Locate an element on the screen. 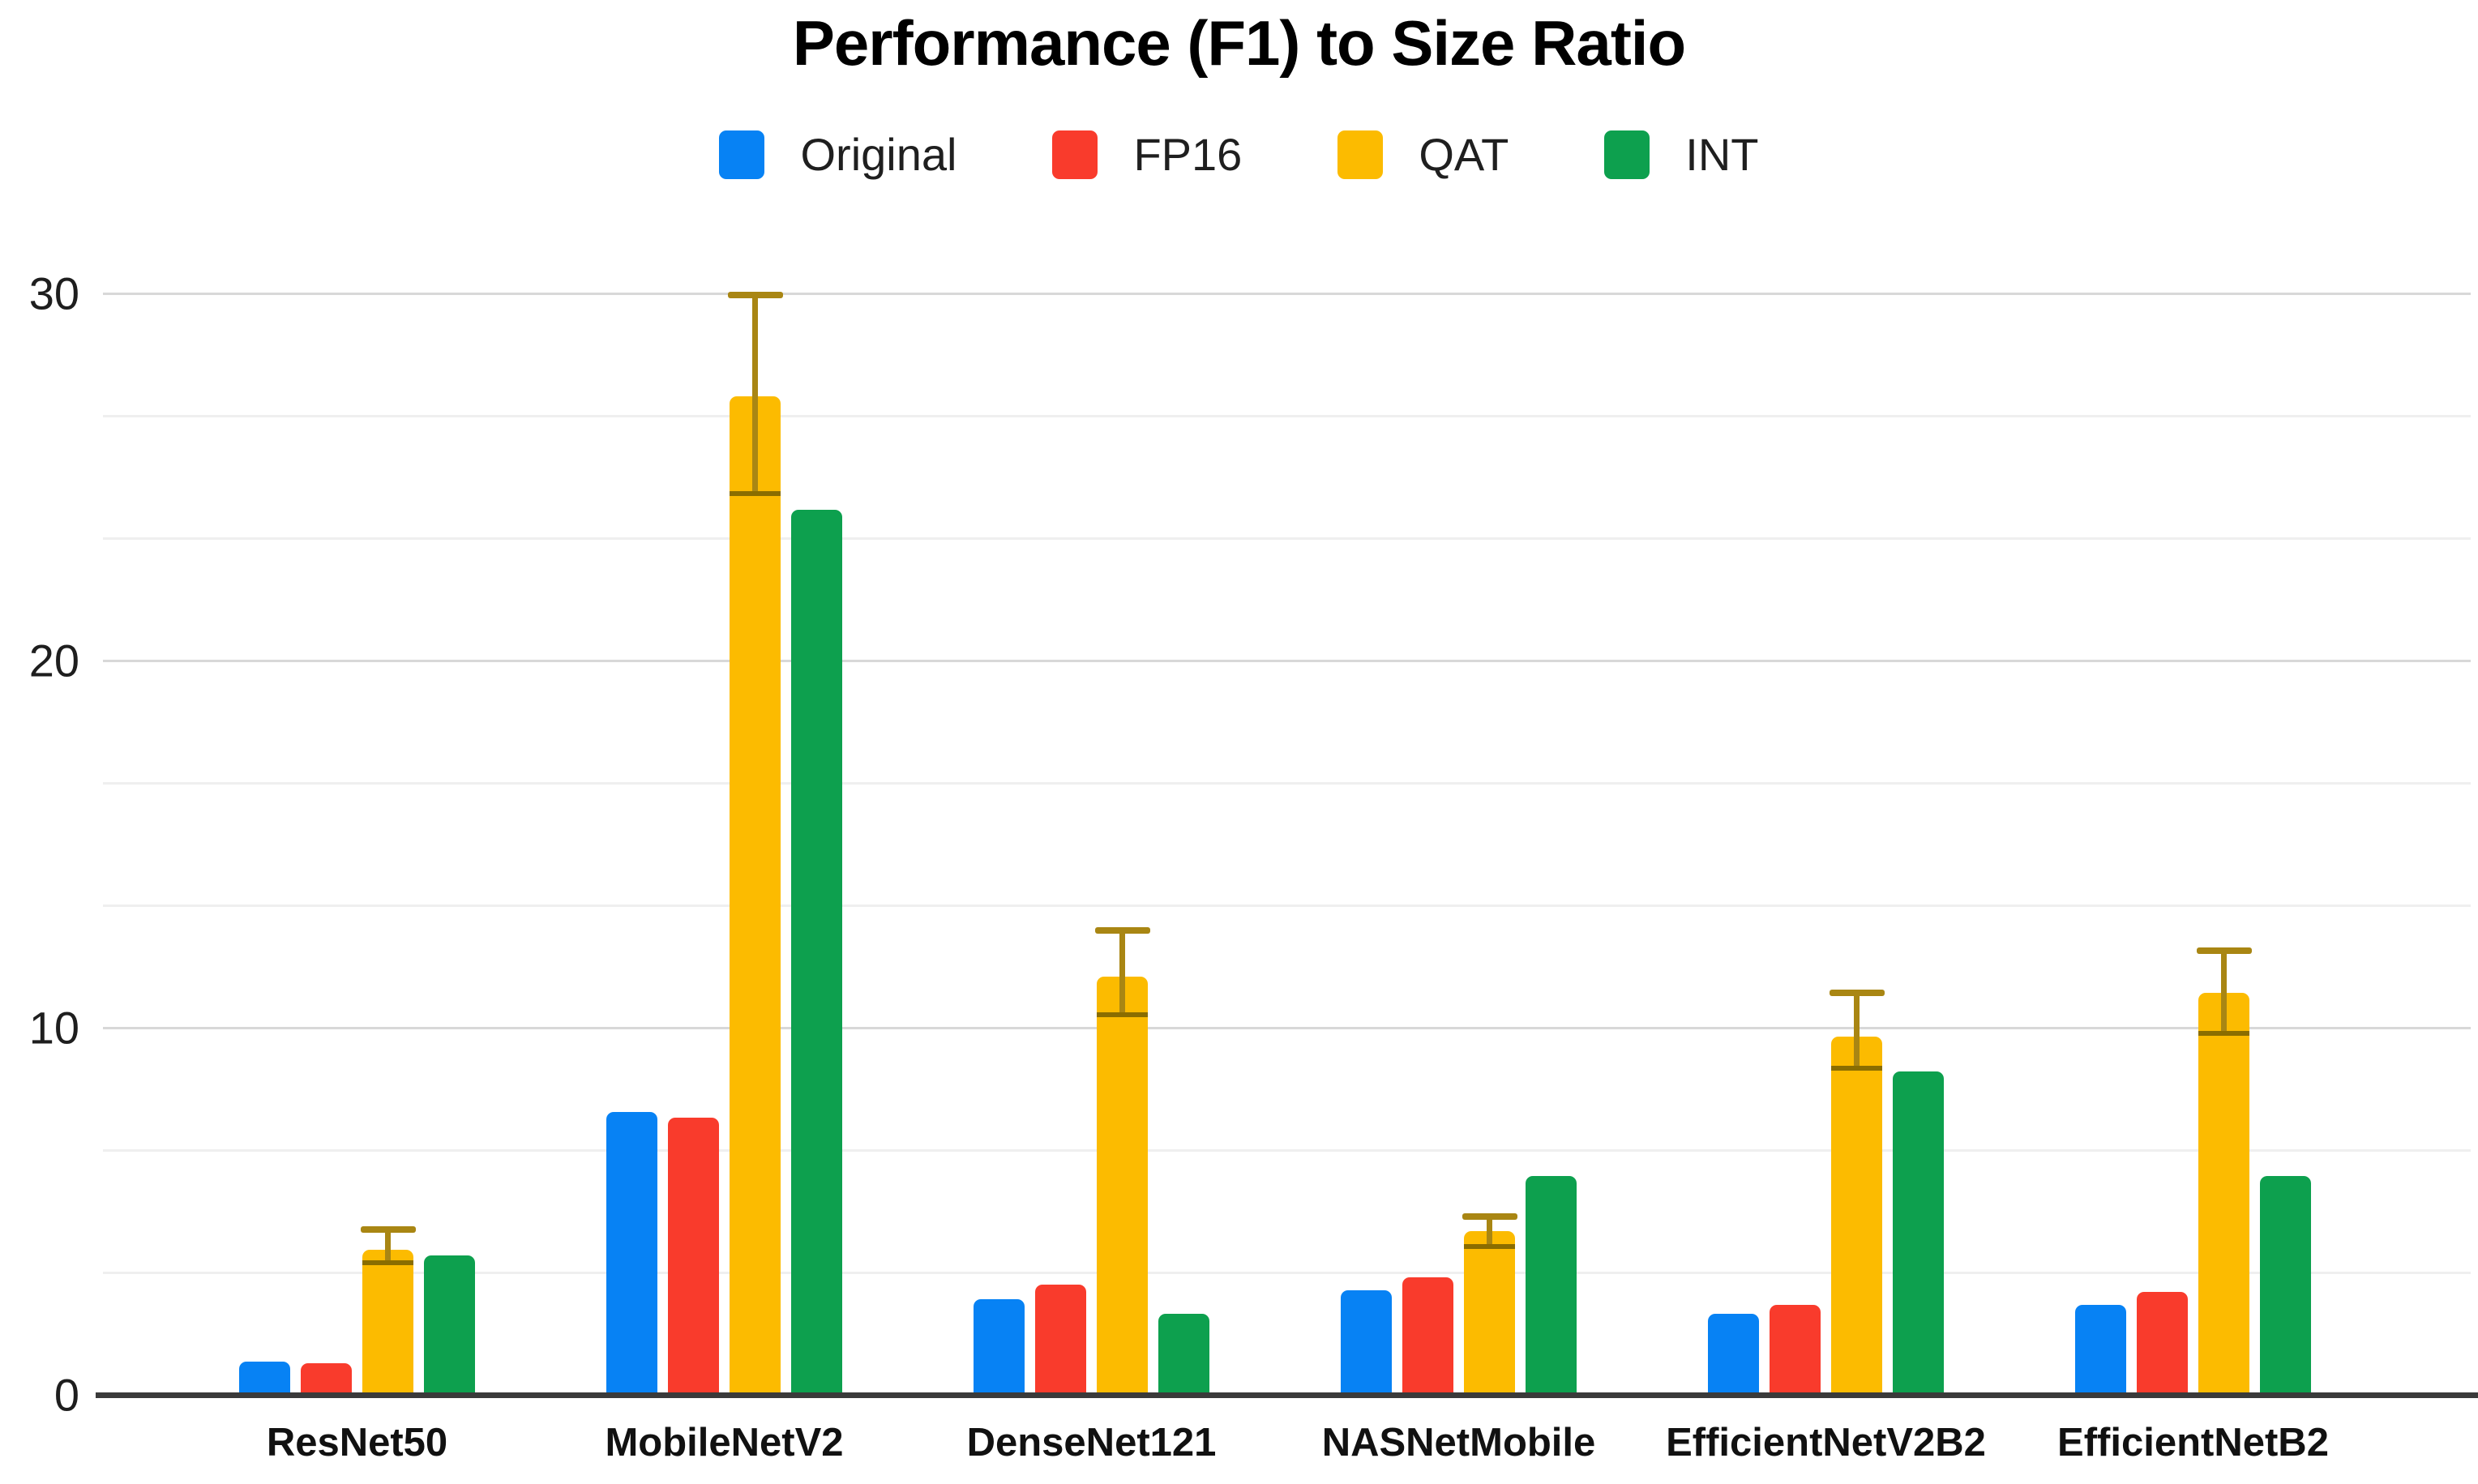  bar-qat-efficientnetv2b2 is located at coordinates (1856, 1216).